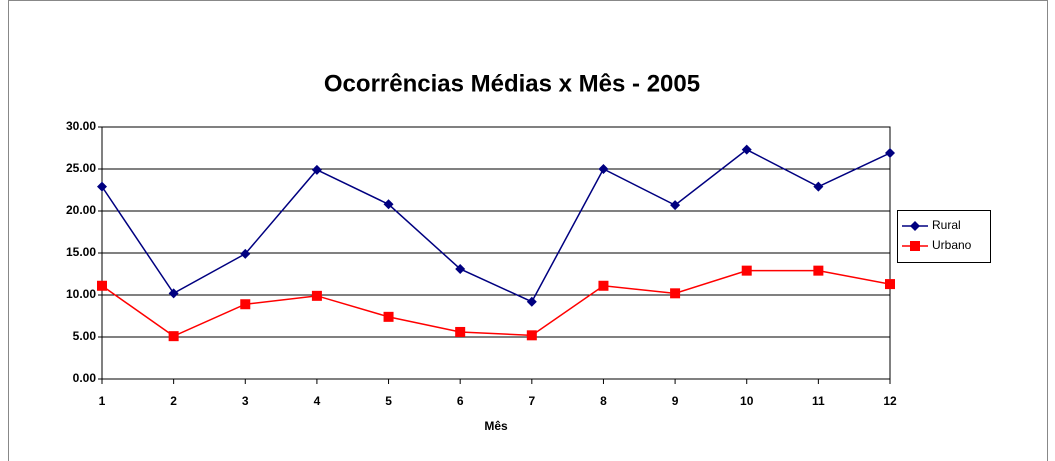 This screenshot has width=1055, height=461. I want to click on x-tick-label: 5, so click(388, 401).